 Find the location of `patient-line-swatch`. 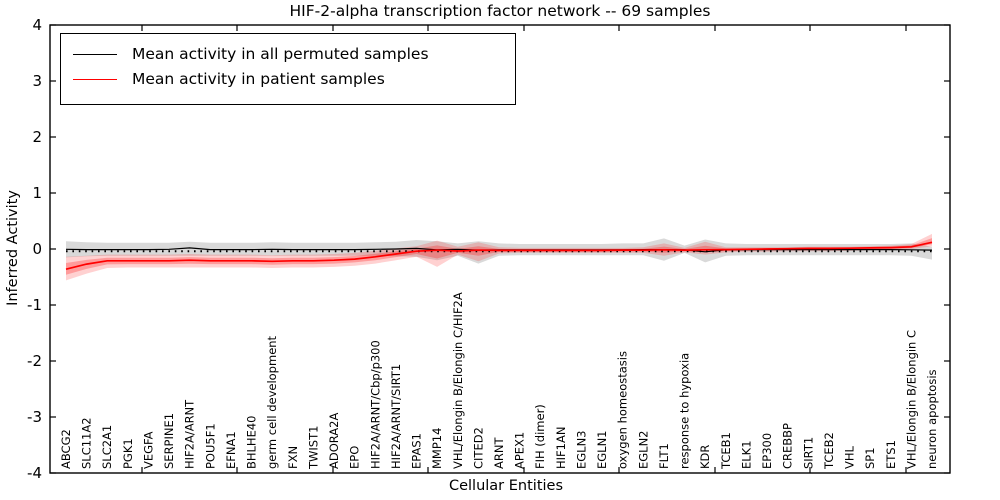

patient-line-swatch is located at coordinates (95, 79).